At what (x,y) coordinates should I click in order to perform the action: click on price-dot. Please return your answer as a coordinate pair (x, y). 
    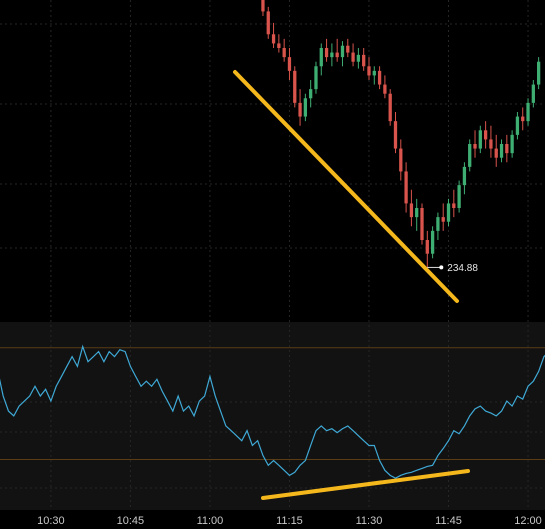
    Looking at the image, I should click on (441, 267).